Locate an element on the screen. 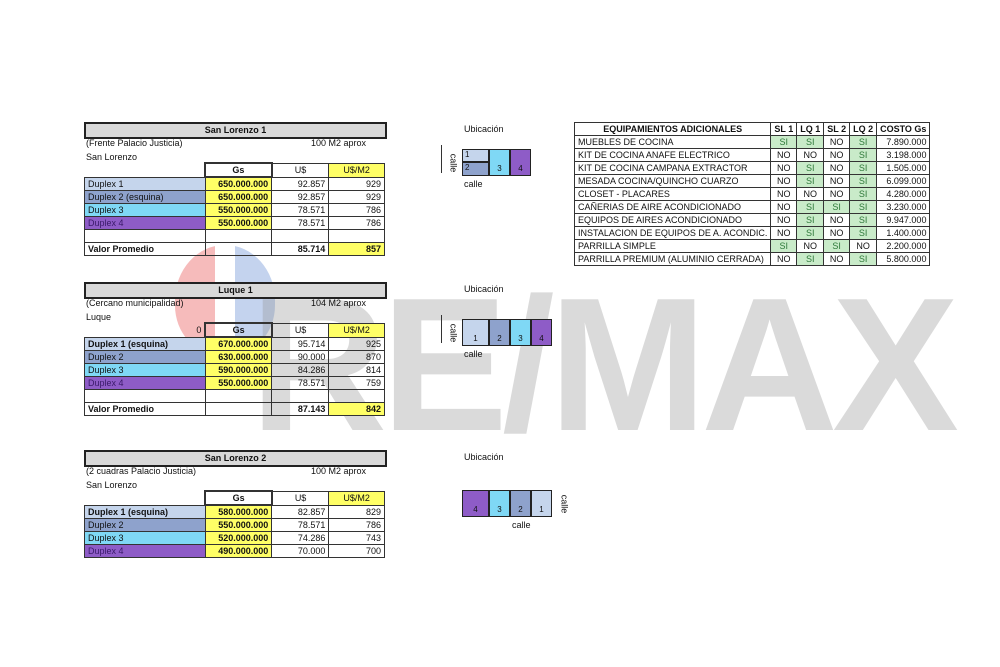 This screenshot has width=1000, height=667. equipment-cost: 6.099.000 is located at coordinates (903, 181).